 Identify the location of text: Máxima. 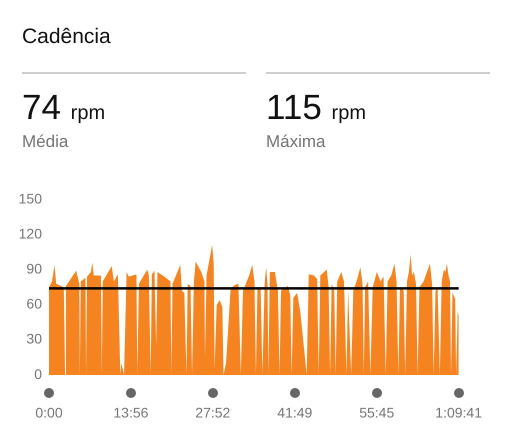
(296, 142).